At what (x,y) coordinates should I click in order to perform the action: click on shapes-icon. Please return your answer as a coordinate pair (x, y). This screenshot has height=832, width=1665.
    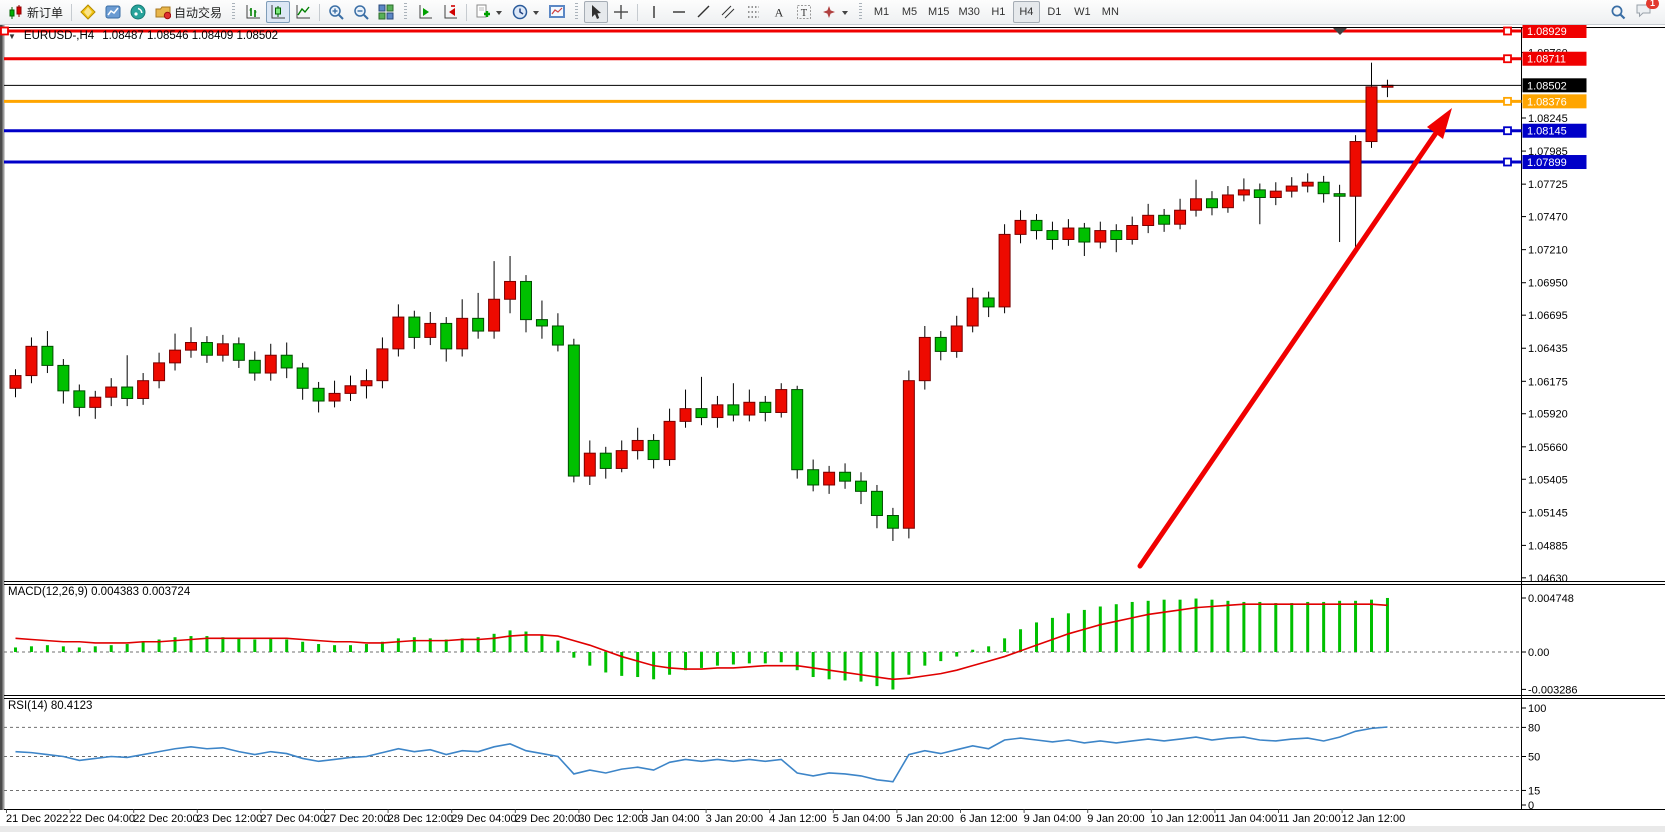
    Looking at the image, I should click on (829, 12).